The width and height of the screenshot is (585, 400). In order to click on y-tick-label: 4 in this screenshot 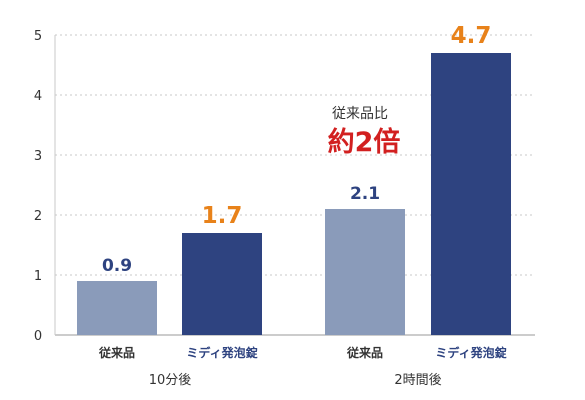, I will do `click(38, 96)`.